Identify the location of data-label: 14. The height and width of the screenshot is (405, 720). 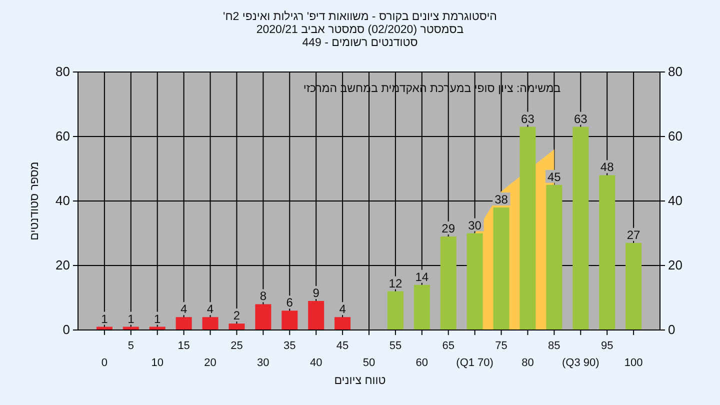
(422, 277).